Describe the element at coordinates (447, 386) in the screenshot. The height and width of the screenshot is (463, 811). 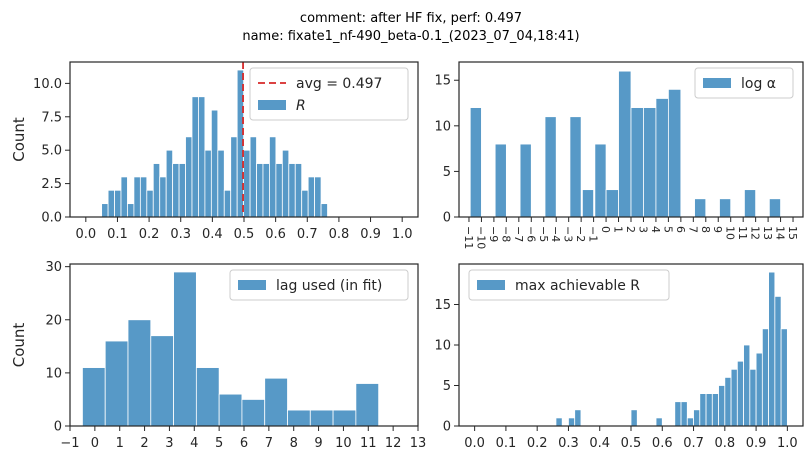
I see `y-tick-label: 5` at that location.